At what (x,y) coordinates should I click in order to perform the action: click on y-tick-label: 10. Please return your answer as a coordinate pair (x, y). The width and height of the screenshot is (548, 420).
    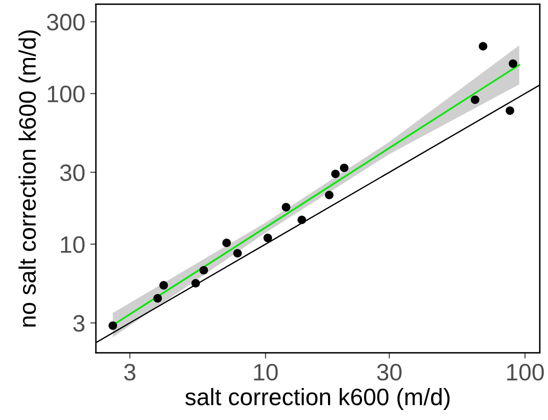
    Looking at the image, I should click on (73, 244).